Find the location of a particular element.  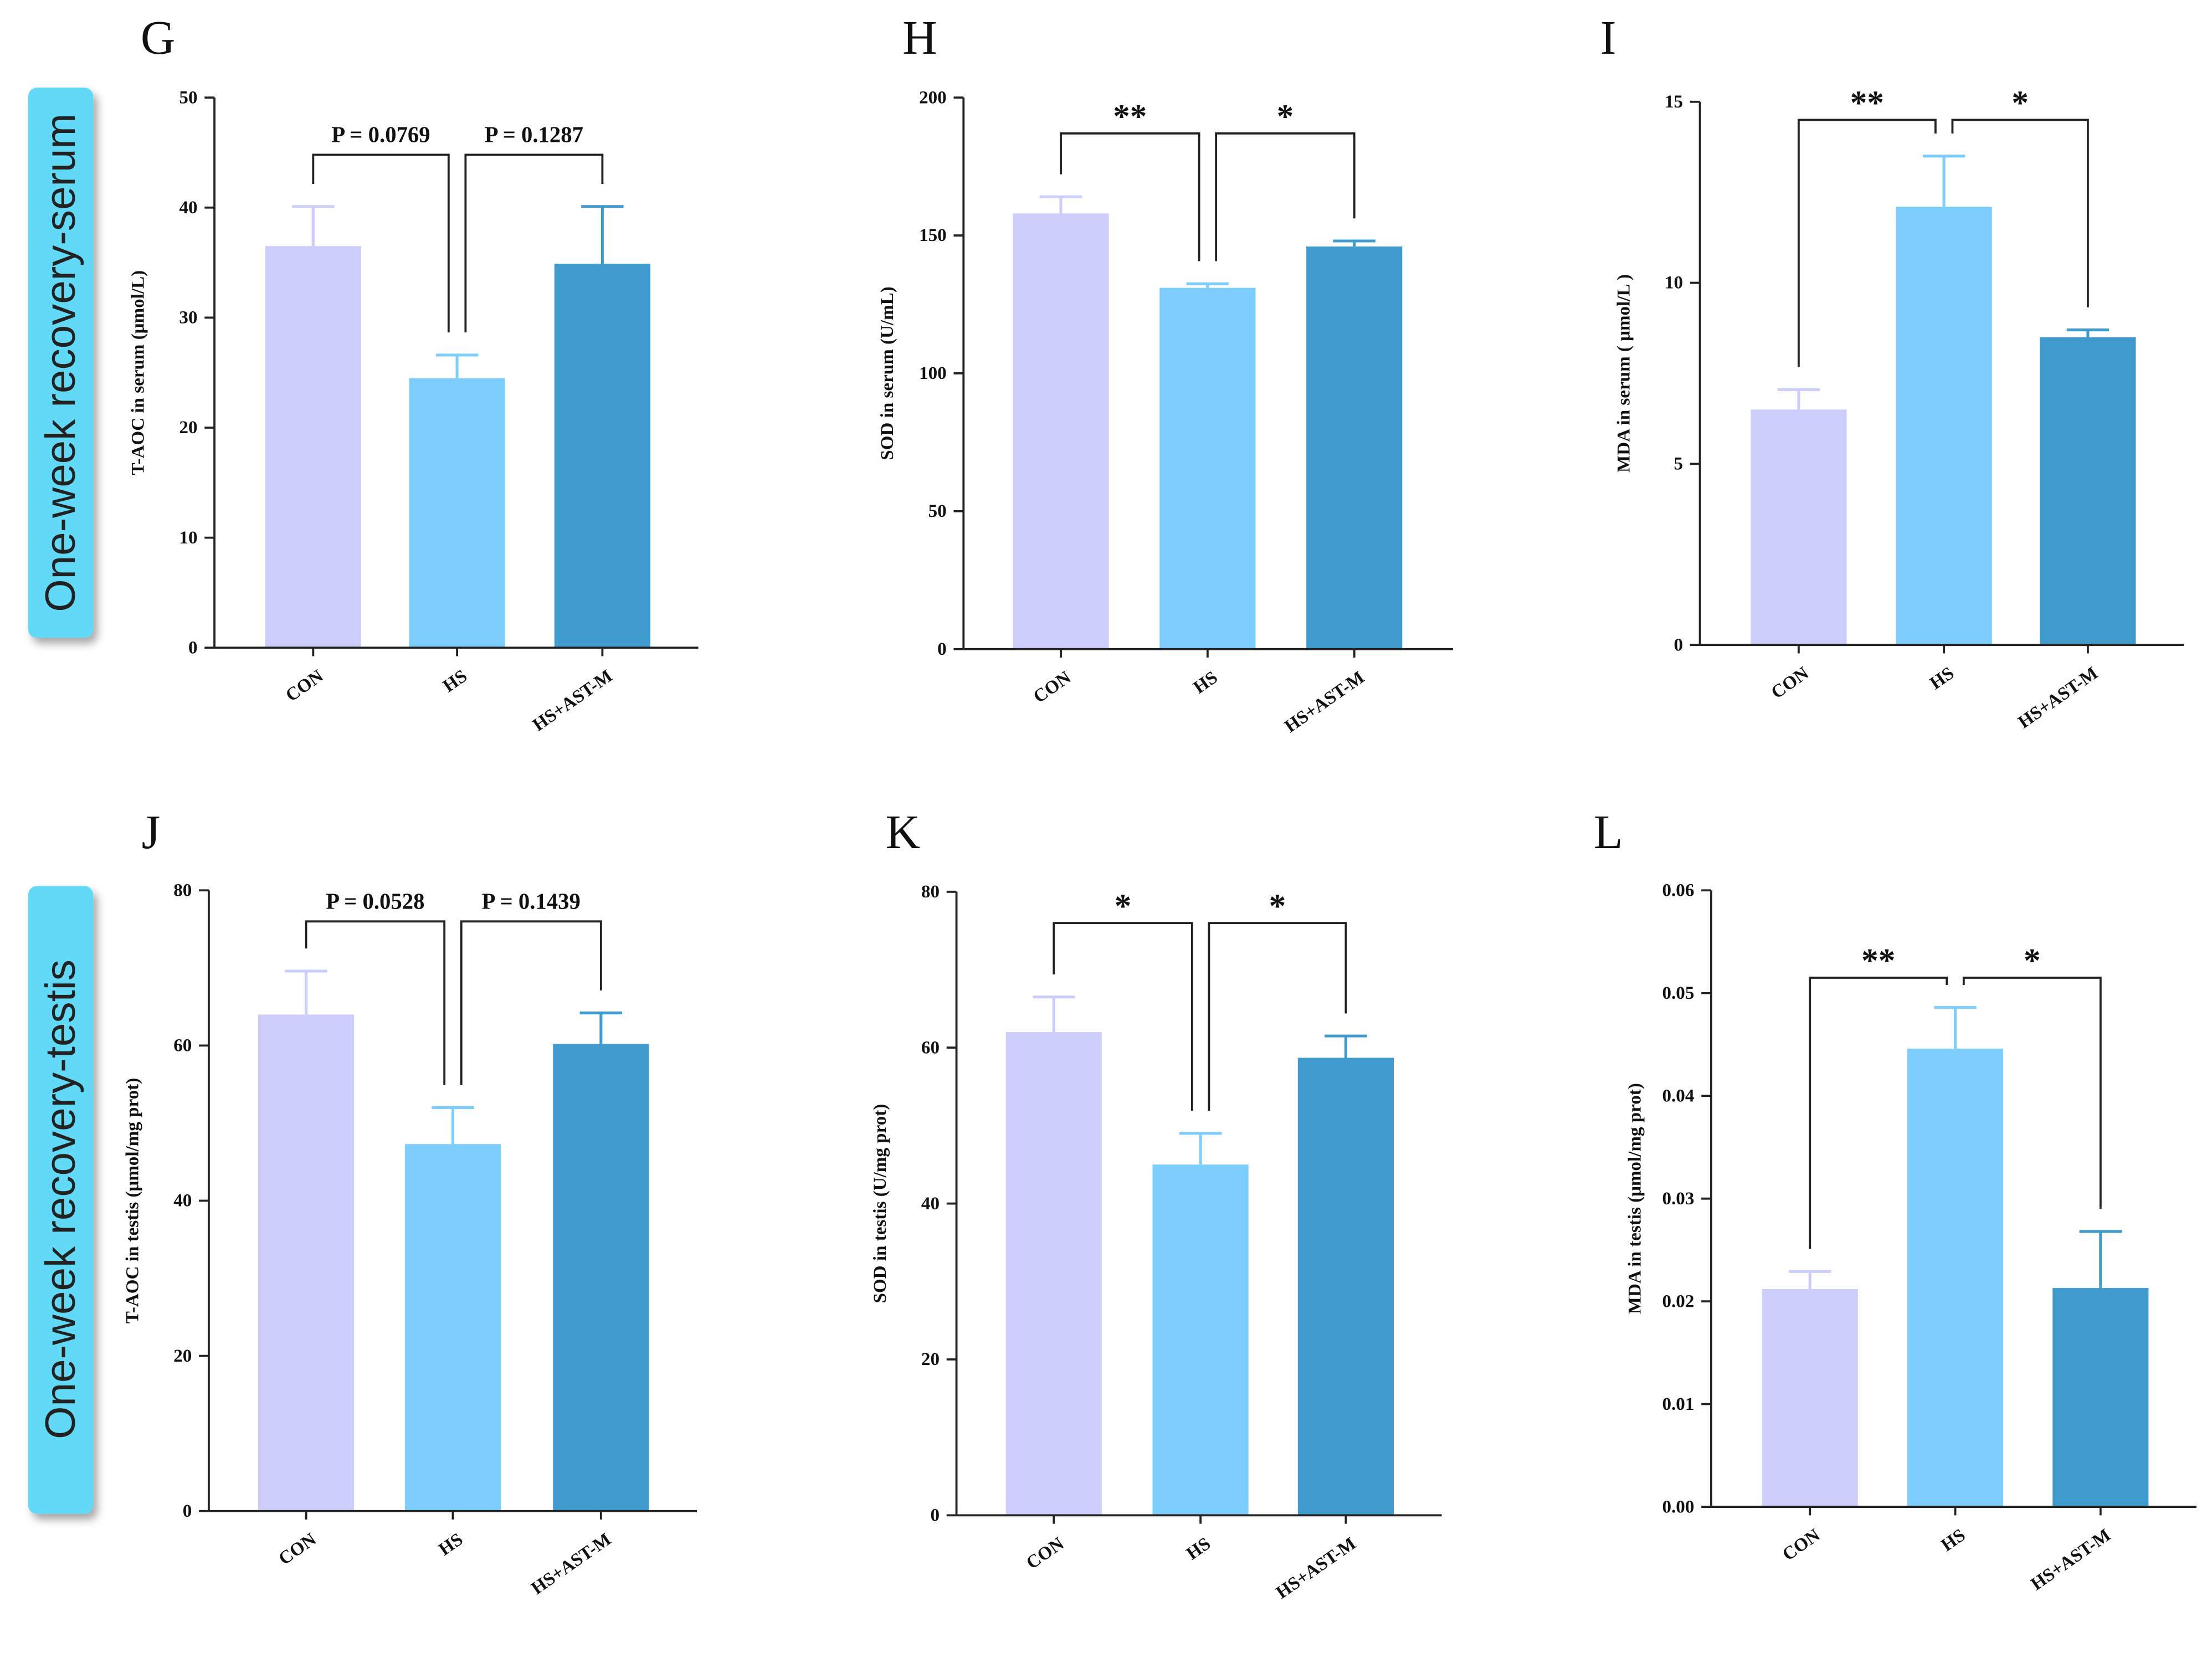

y-tick-label: 0.03 is located at coordinates (1678, 1199).